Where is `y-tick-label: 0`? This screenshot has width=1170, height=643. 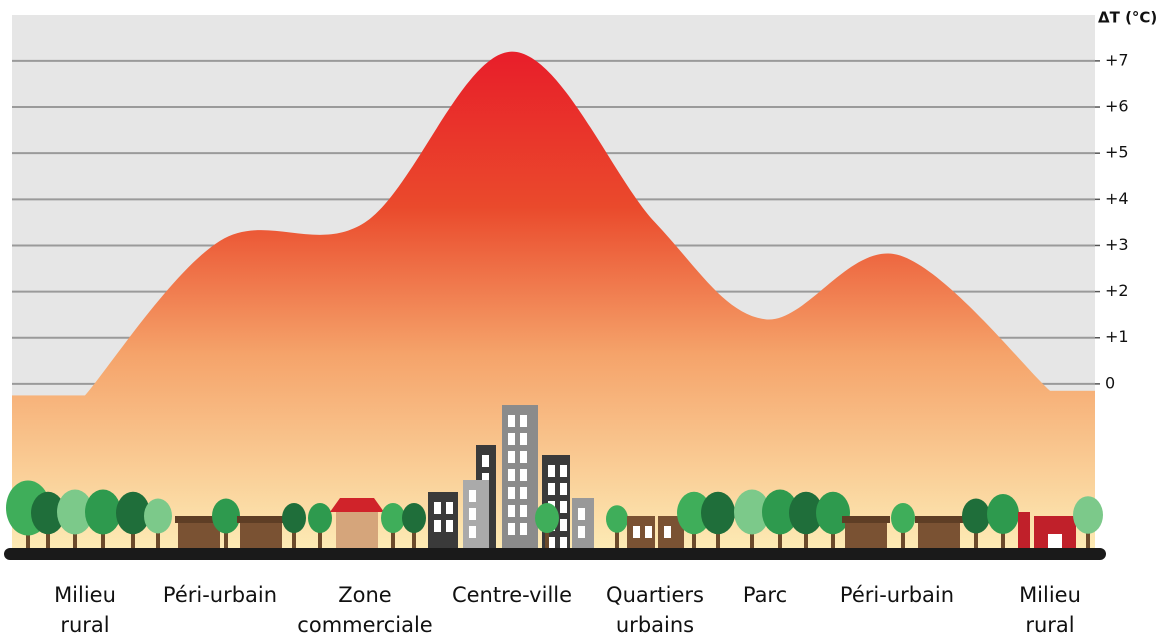 y-tick-label: 0 is located at coordinates (1110, 382).